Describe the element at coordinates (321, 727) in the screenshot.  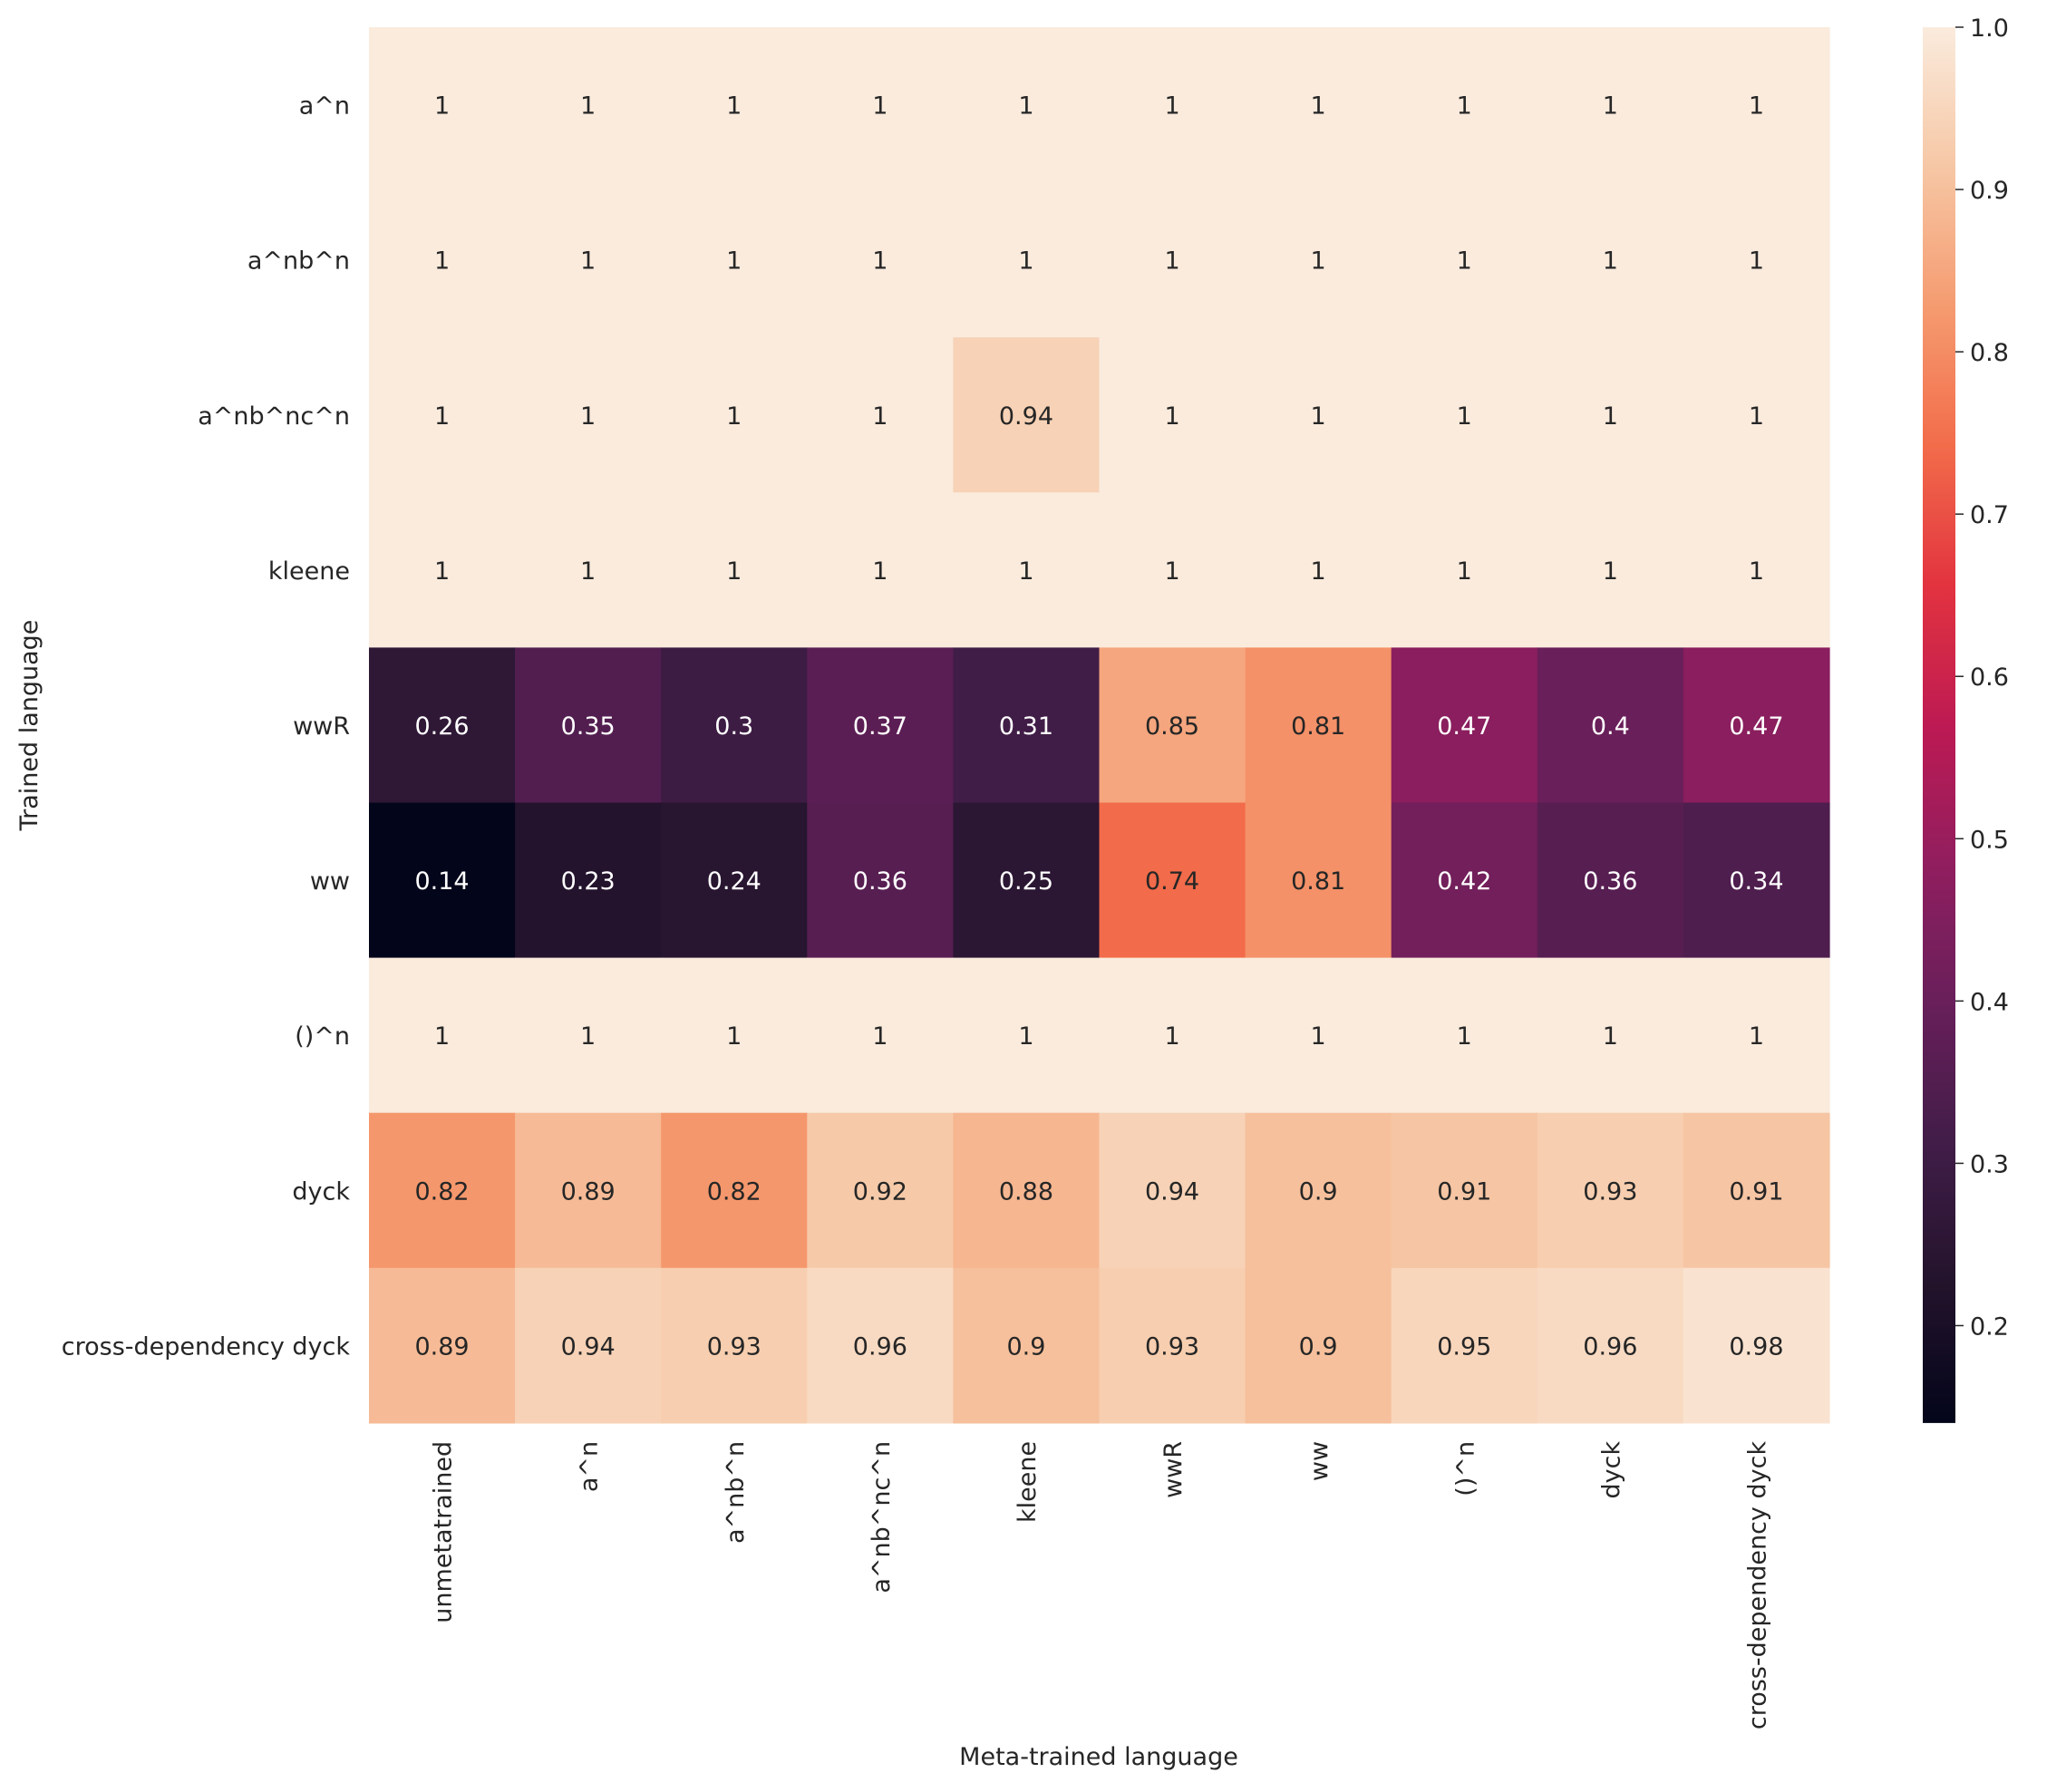
I see `y-tick-label: wwR` at that location.